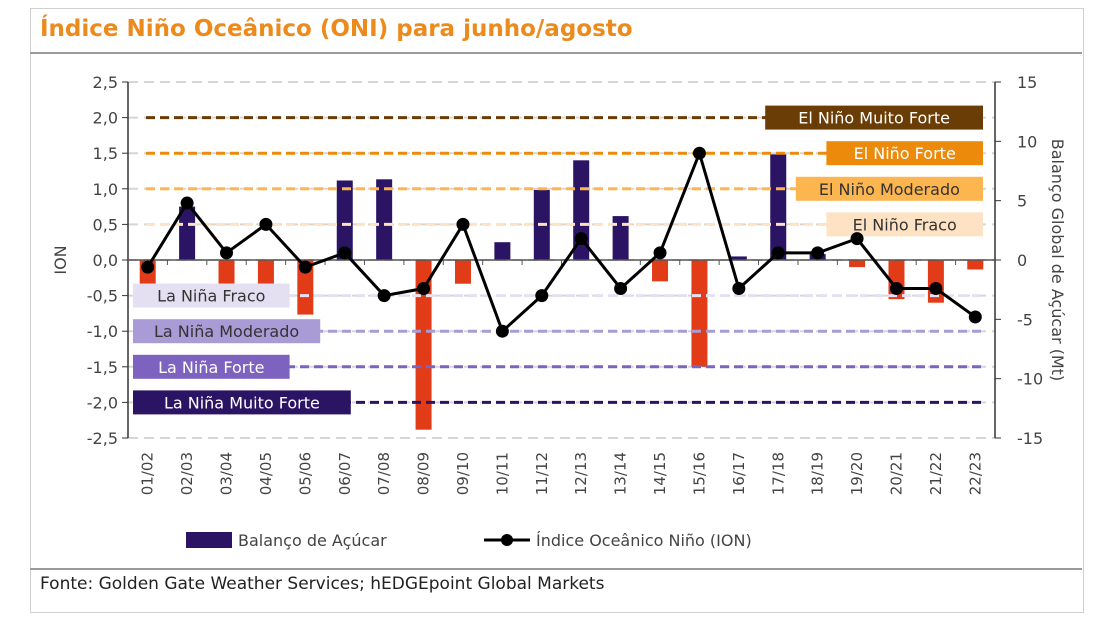 This screenshot has height=631, width=1115. What do you see at coordinates (975, 317) in the screenshot?
I see `oni-point-22/23` at bounding box center [975, 317].